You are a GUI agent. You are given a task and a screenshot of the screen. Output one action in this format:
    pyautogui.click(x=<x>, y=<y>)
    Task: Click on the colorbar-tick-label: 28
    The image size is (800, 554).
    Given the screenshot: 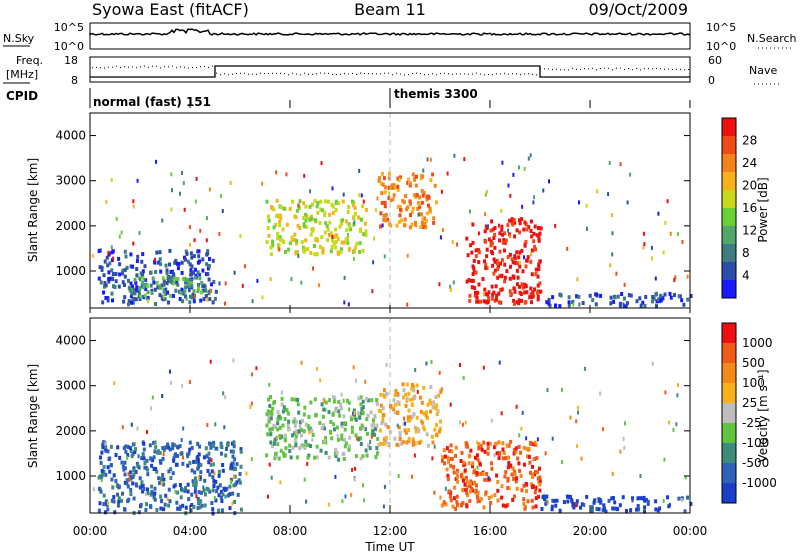 What is the action you would take?
    pyautogui.click(x=749, y=141)
    